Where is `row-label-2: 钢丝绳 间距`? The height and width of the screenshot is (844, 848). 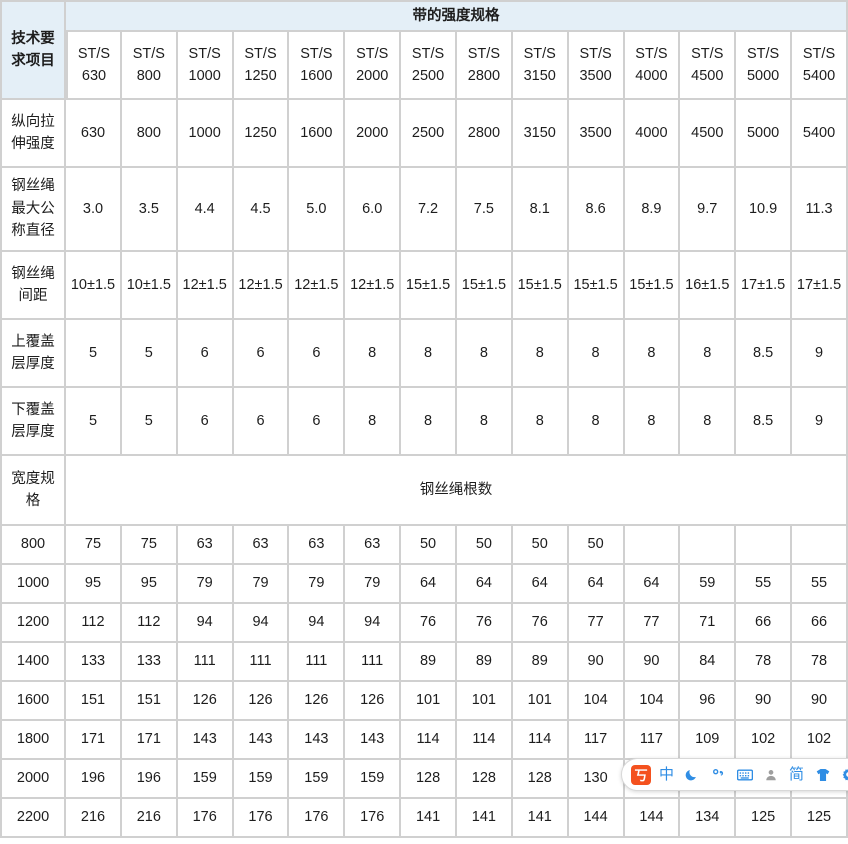
row-label-2: 钢丝绳 间距 is located at coordinates (33, 286).